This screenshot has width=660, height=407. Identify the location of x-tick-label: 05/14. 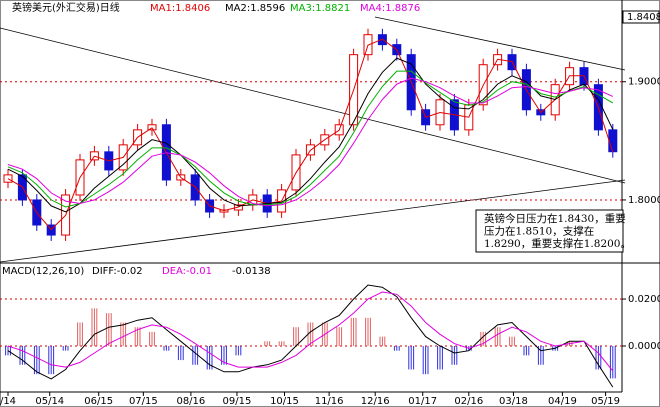
(49, 401).